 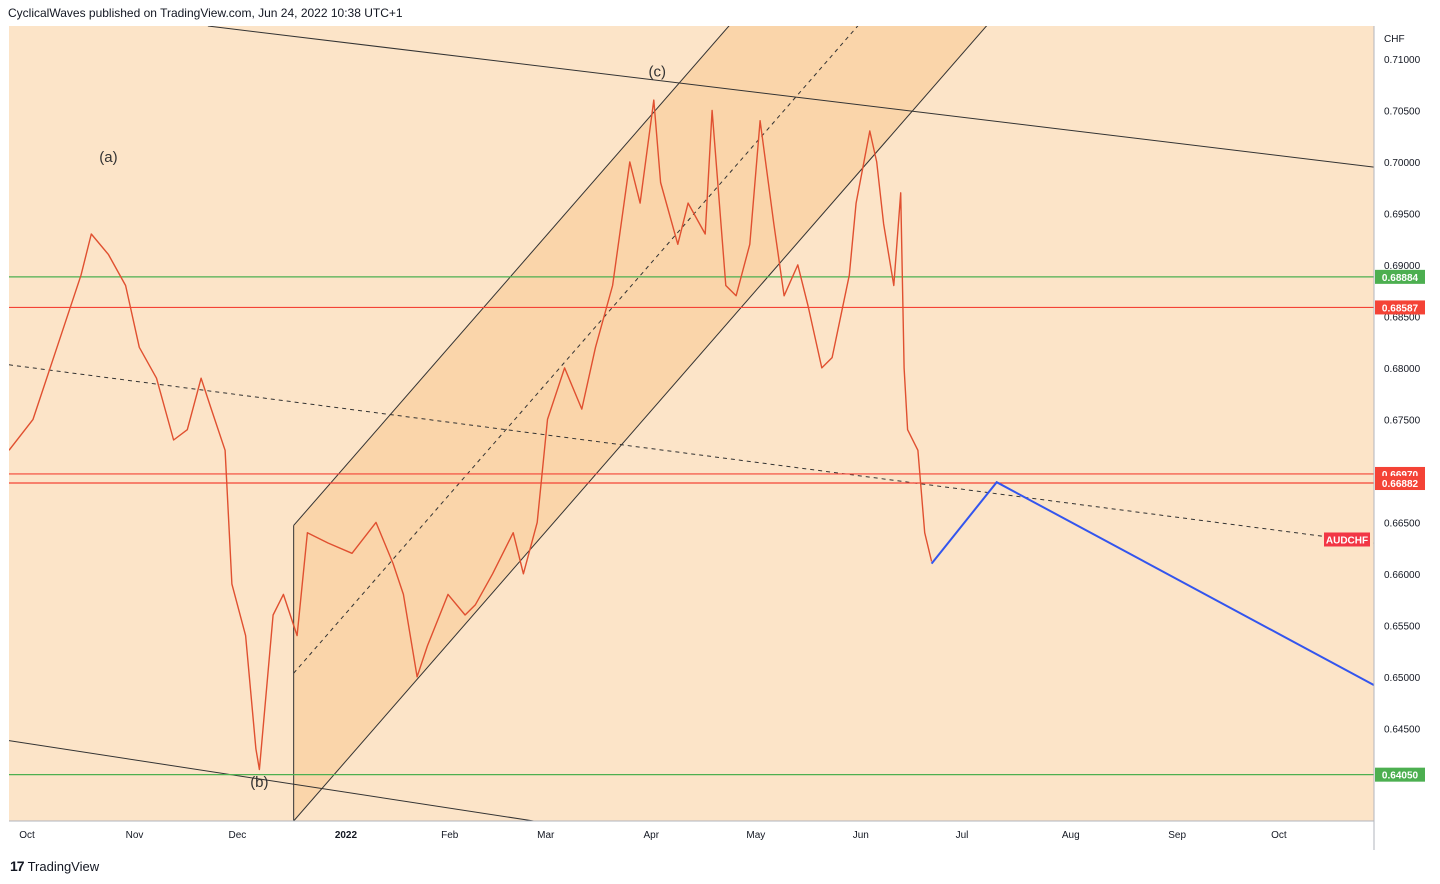 I want to click on level-price-text: 0.68587, so click(x=1400, y=308).